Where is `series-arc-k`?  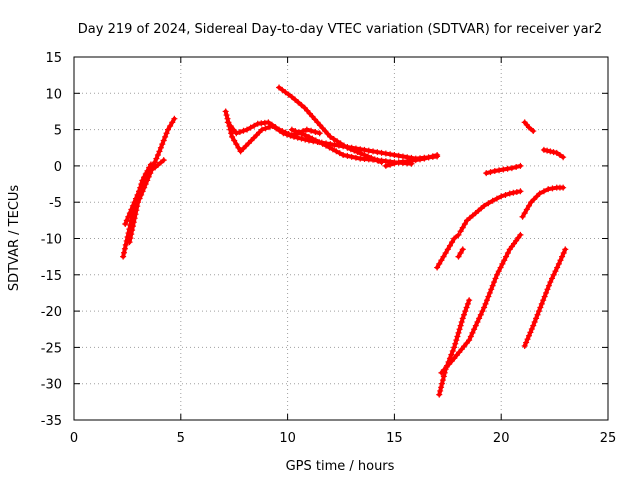 series-arc-k is located at coordinates (460, 253).